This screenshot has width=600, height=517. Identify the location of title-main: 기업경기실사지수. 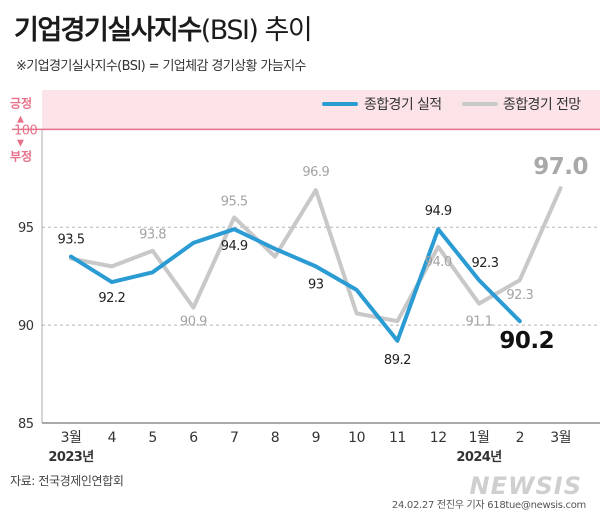
(108, 30).